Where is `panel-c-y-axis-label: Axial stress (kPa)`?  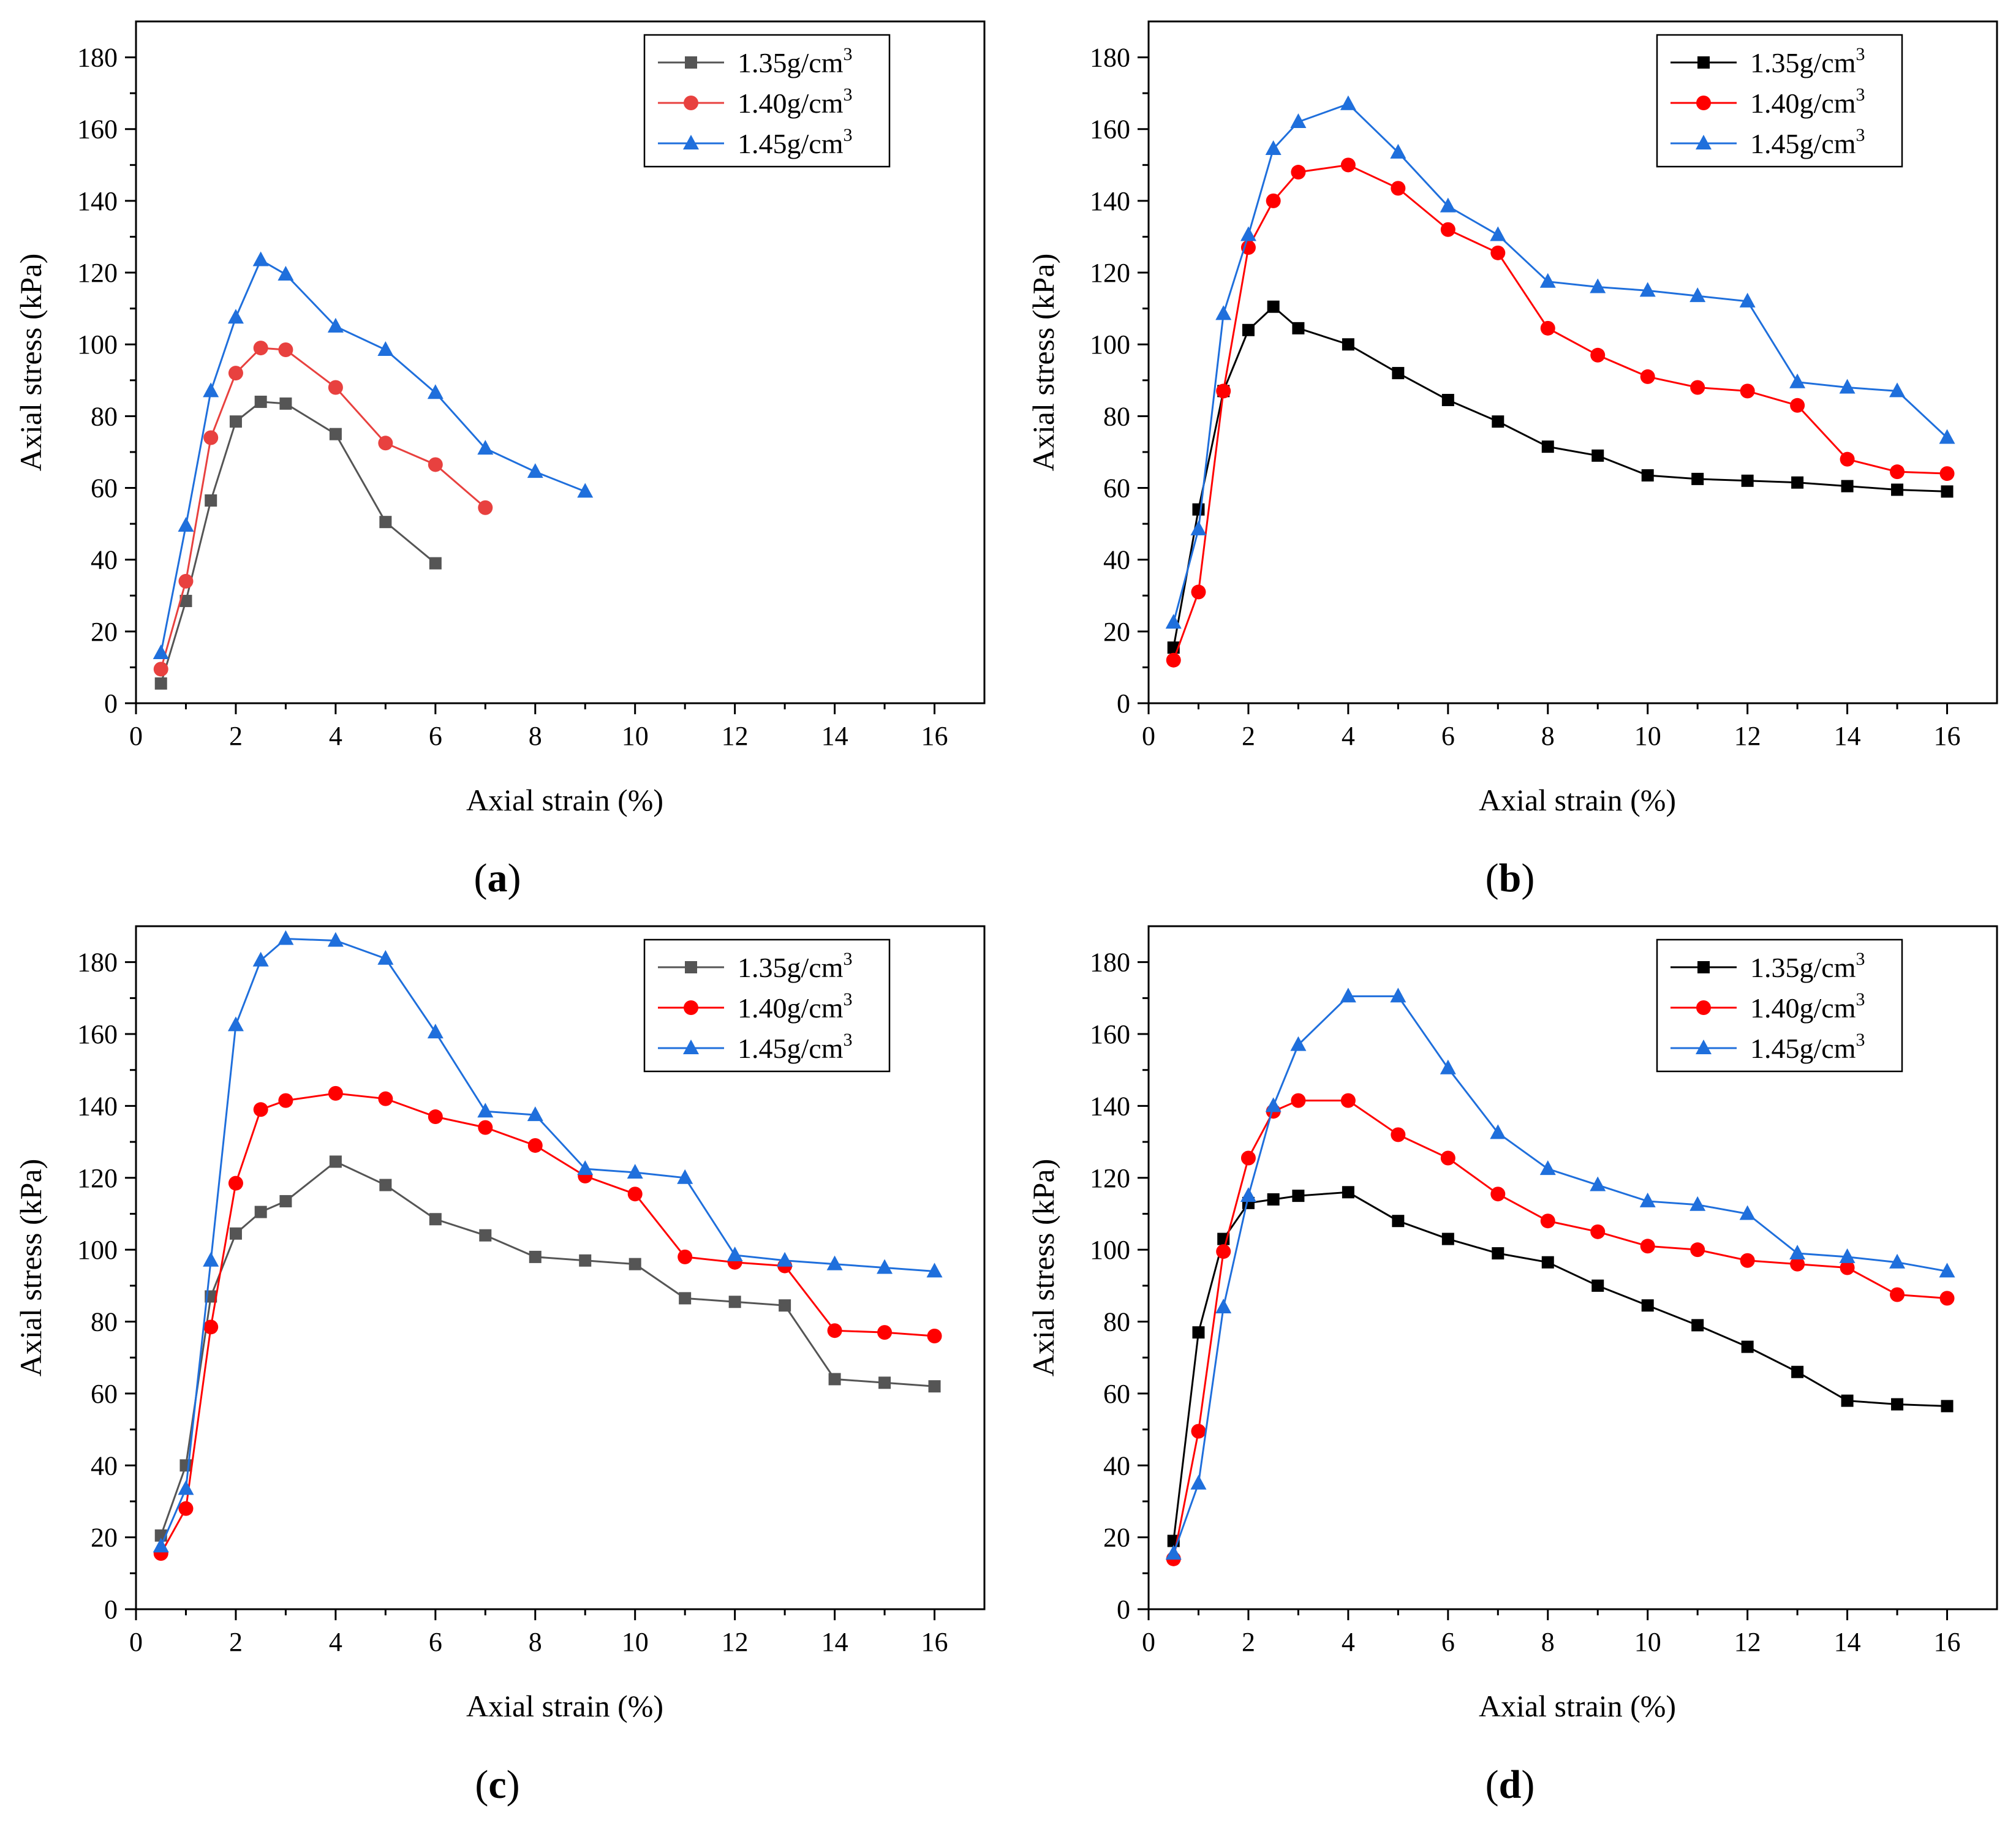 panel-c-y-axis-label: Axial stress (kPa) is located at coordinates (30, 1268).